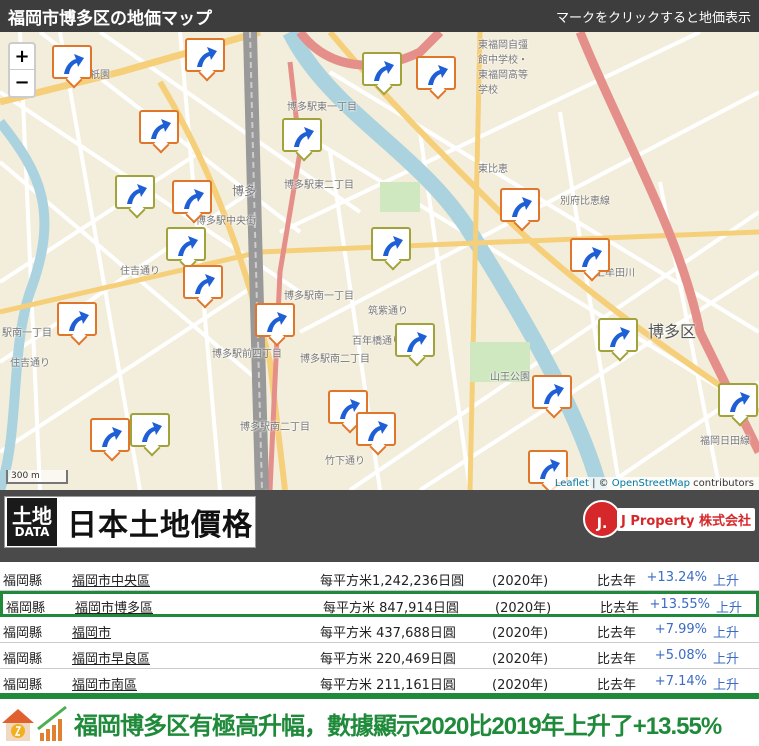  Describe the element at coordinates (105, 685) in the screenshot. I see `city-link: 福岡市南區` at that location.